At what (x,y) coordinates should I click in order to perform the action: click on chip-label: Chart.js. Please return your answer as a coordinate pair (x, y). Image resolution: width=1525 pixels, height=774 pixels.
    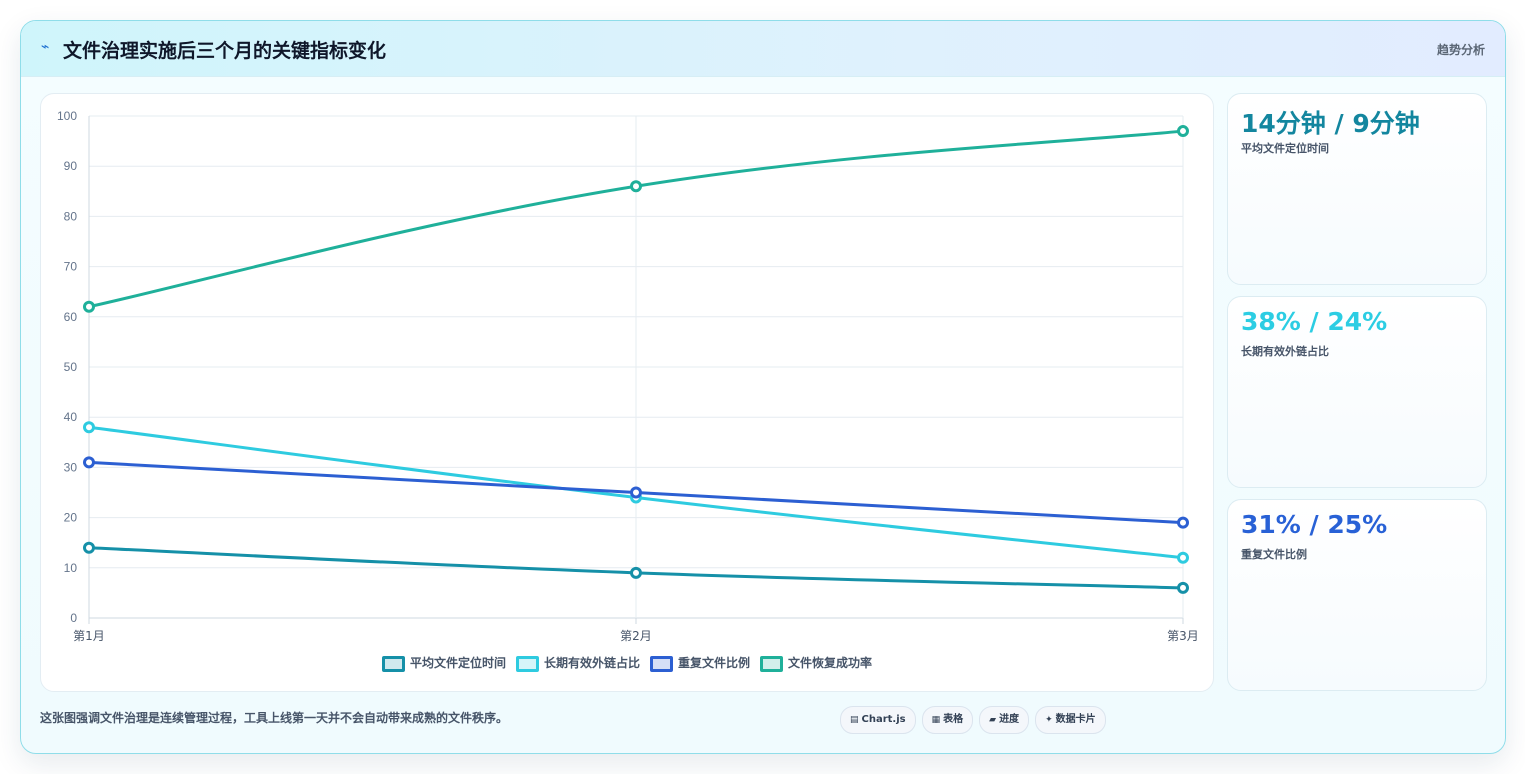
    Looking at the image, I should click on (883, 719).